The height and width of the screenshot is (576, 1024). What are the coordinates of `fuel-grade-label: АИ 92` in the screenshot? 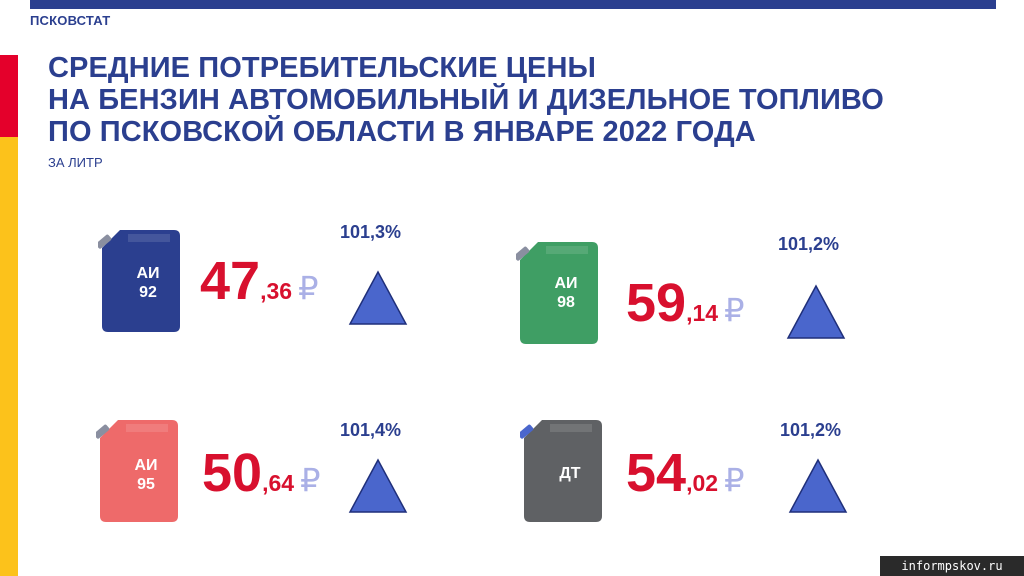 It's located at (148, 283).